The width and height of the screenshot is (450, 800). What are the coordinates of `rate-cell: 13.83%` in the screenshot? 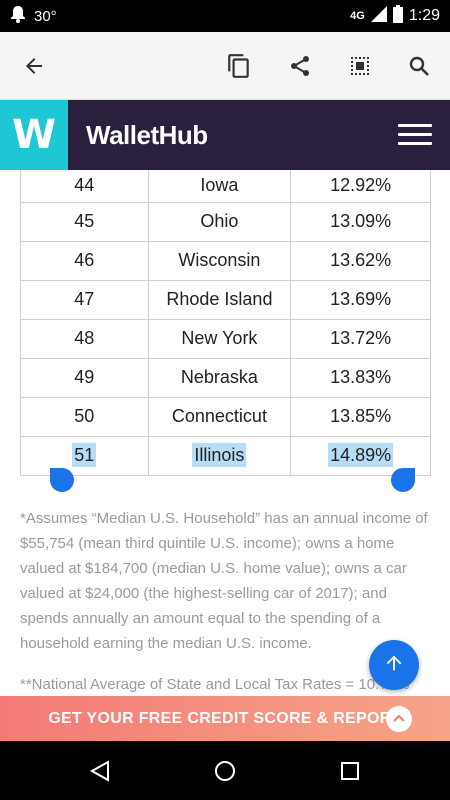 It's located at (360, 377).